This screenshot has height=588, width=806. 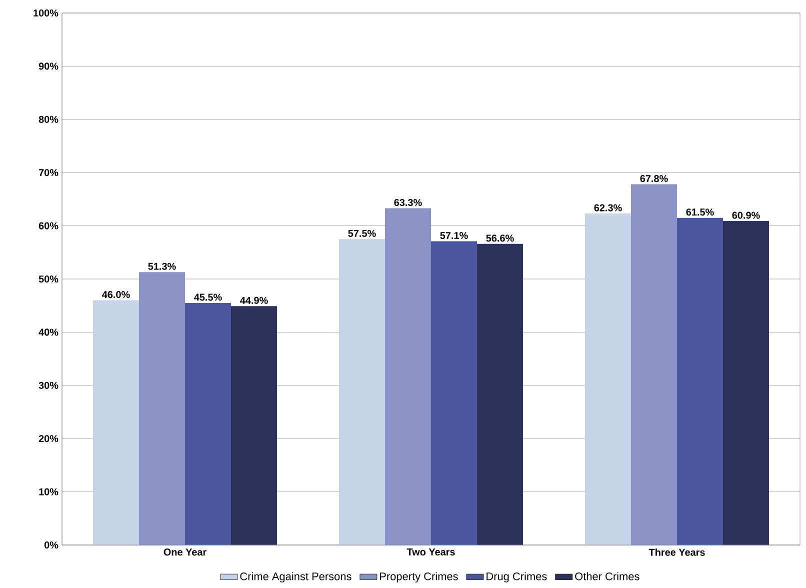 What do you see at coordinates (608, 208) in the screenshot?
I see `data-label: 62.3%` at bounding box center [608, 208].